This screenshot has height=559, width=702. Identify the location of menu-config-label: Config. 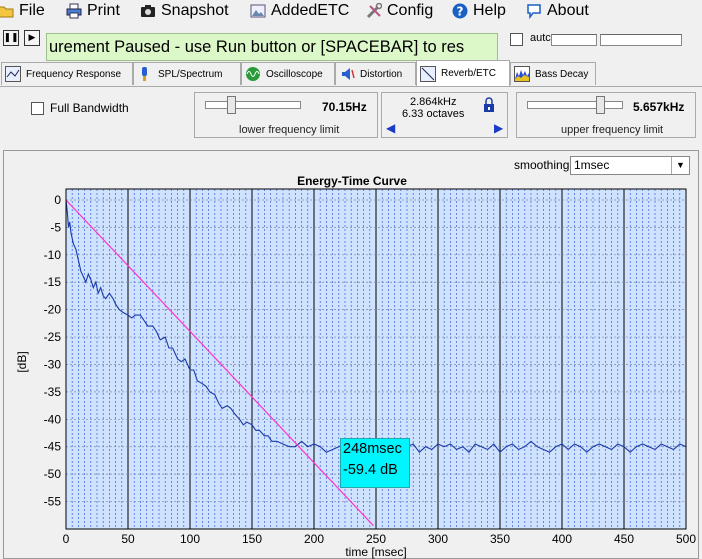
(410, 10).